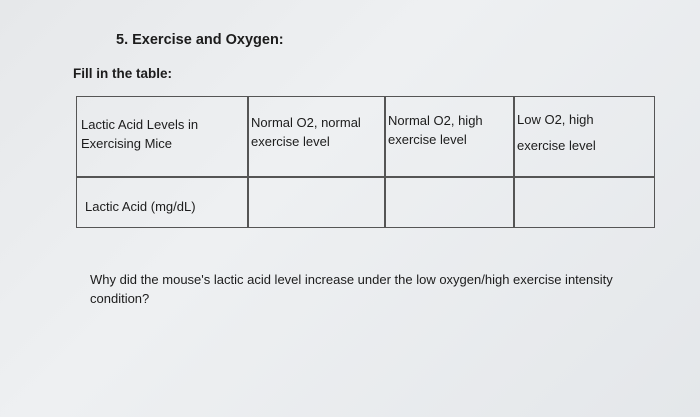 The image size is (700, 417). I want to click on header-cell: Normal O2, high exercise level, so click(435, 130).